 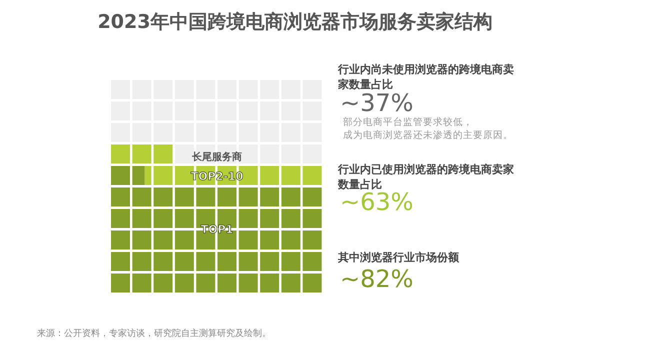 What do you see at coordinates (216, 157) in the screenshot?
I see `text: 长尾服务商` at bounding box center [216, 157].